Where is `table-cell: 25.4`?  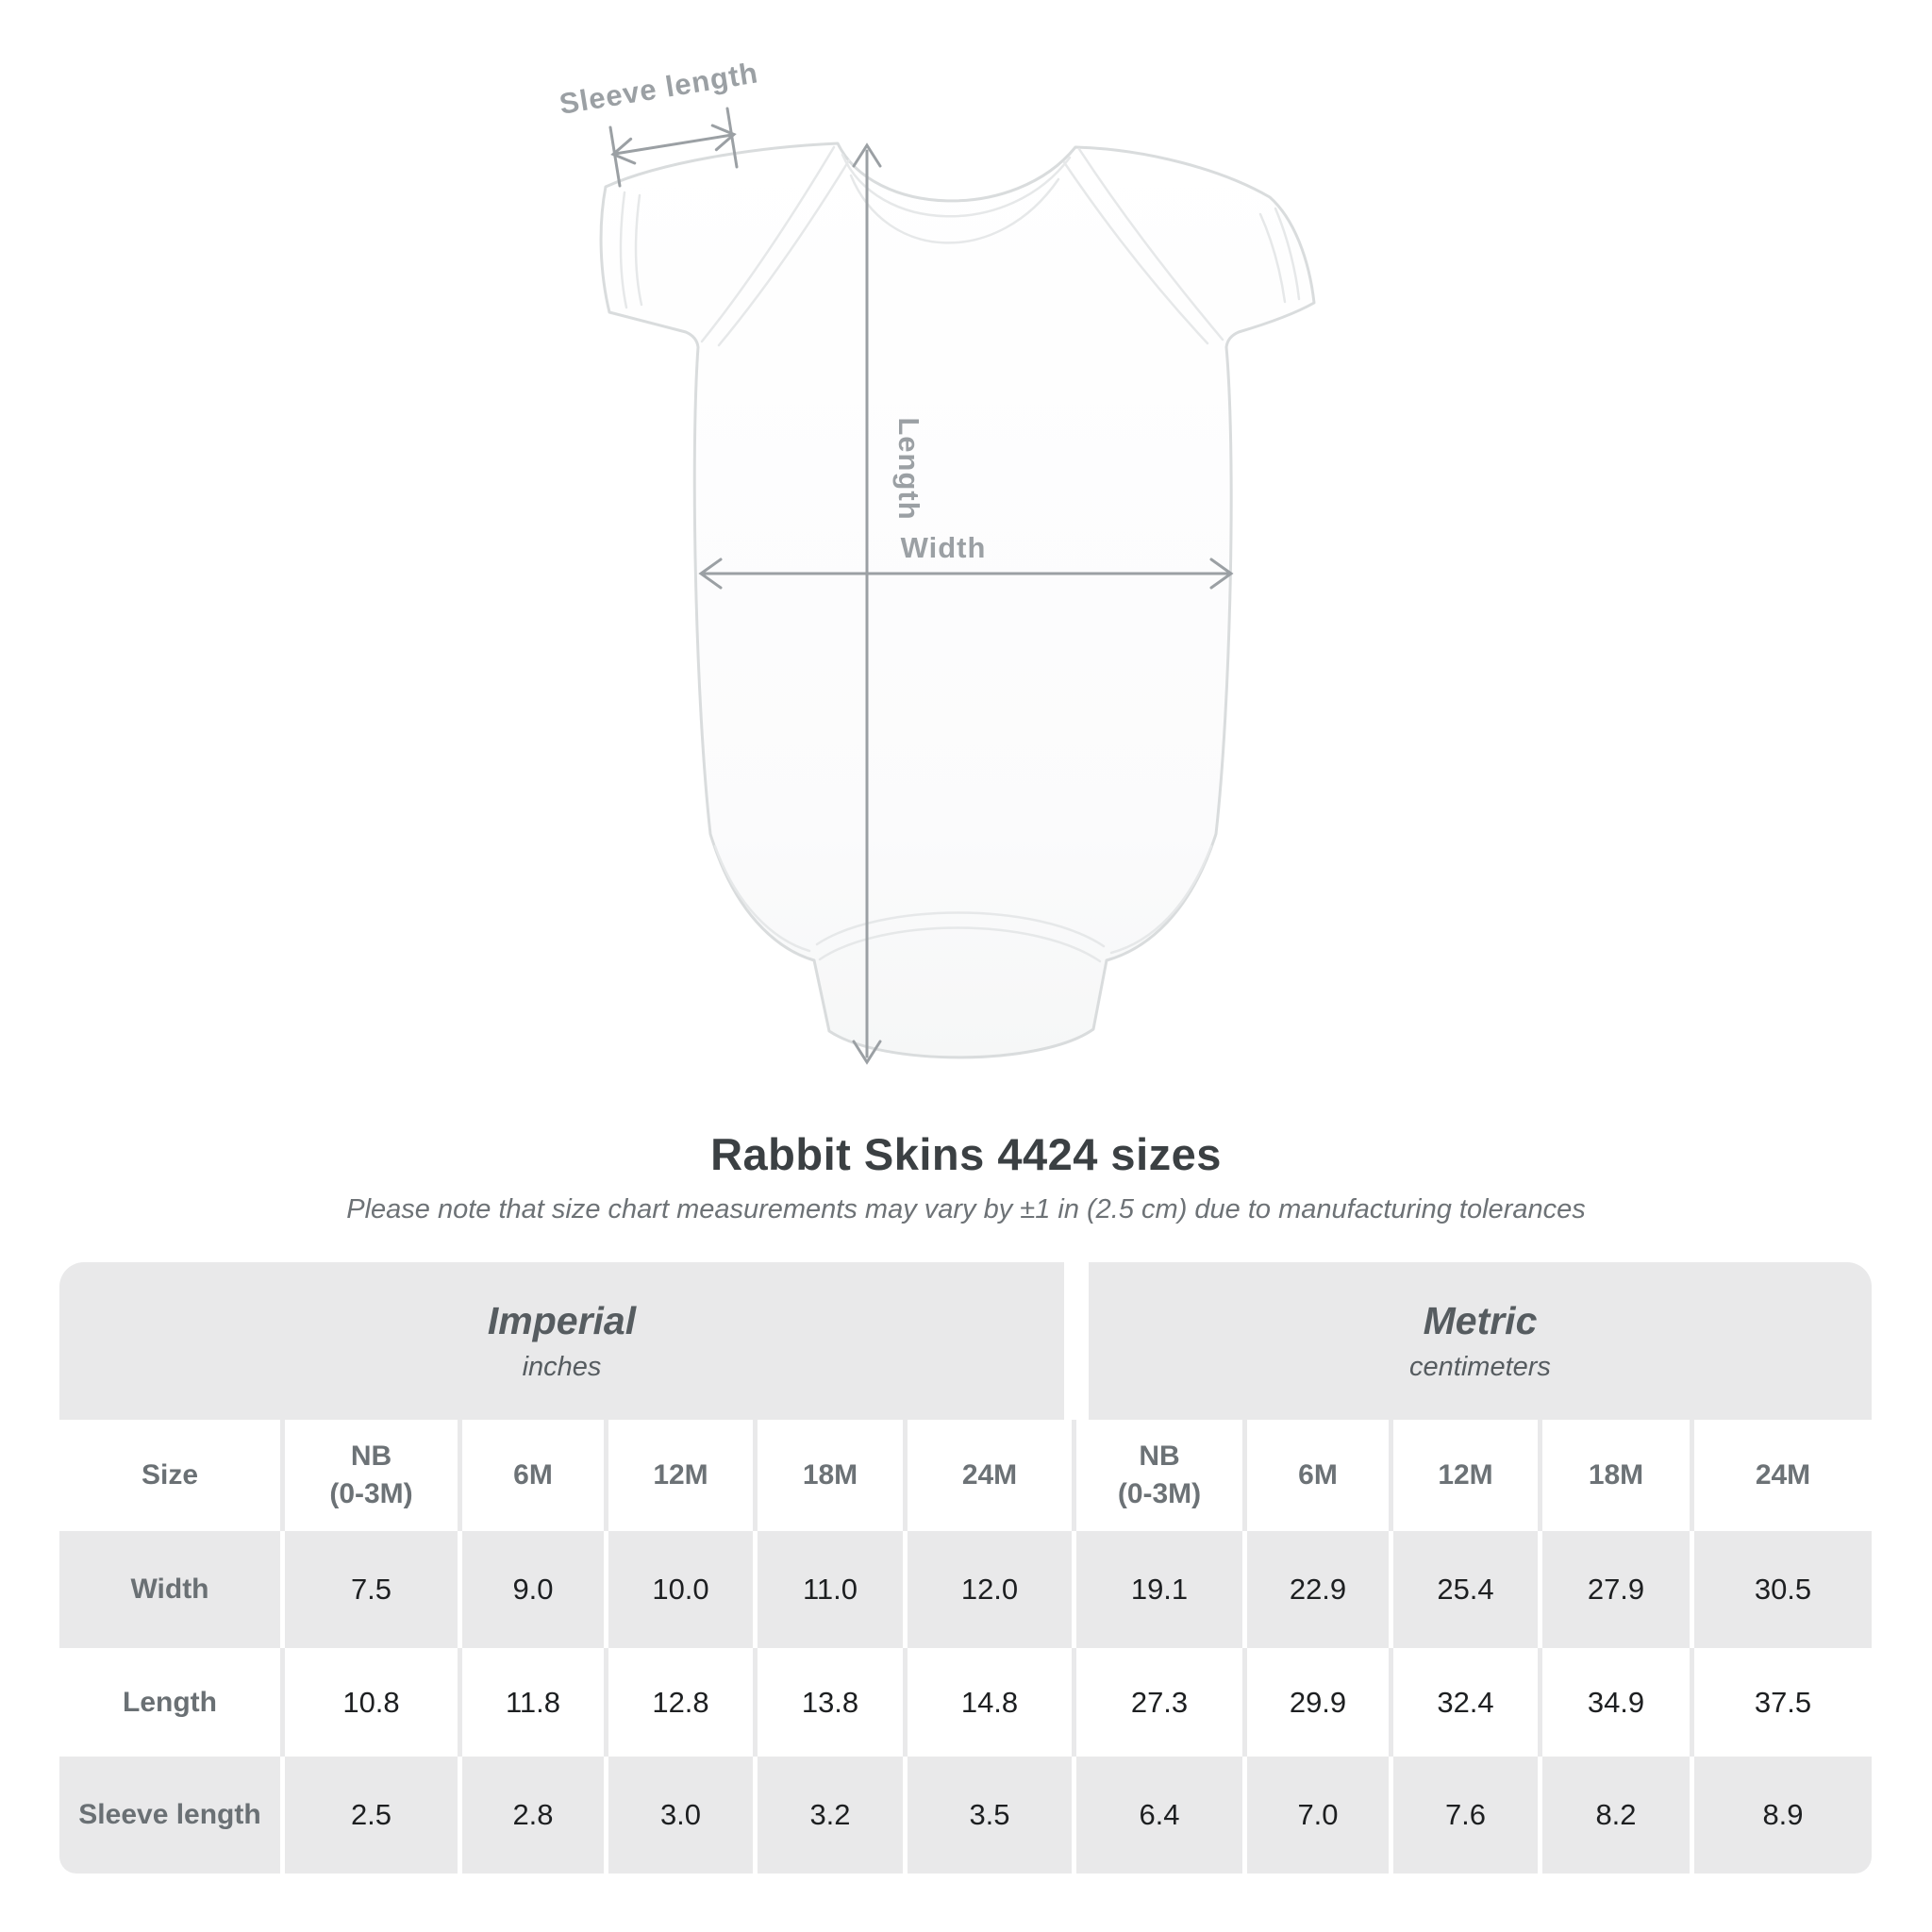 table-cell: 25.4 is located at coordinates (1468, 1589).